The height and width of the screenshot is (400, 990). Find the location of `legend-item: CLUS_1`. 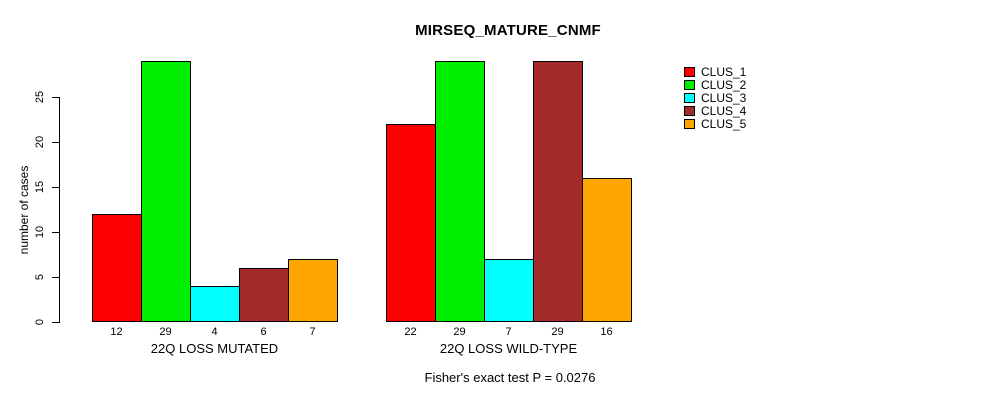

legend-item: CLUS_1 is located at coordinates (715, 72).